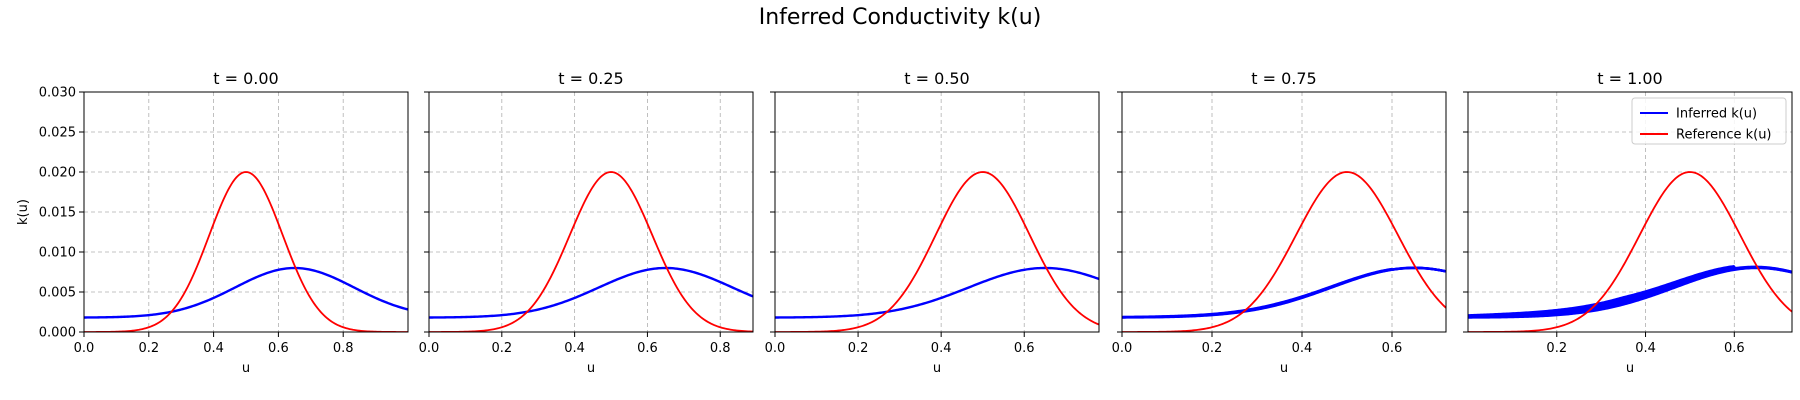 The height and width of the screenshot is (400, 1800). What do you see at coordinates (57, 333) in the screenshot?
I see `y-tick-label: 0.000` at bounding box center [57, 333].